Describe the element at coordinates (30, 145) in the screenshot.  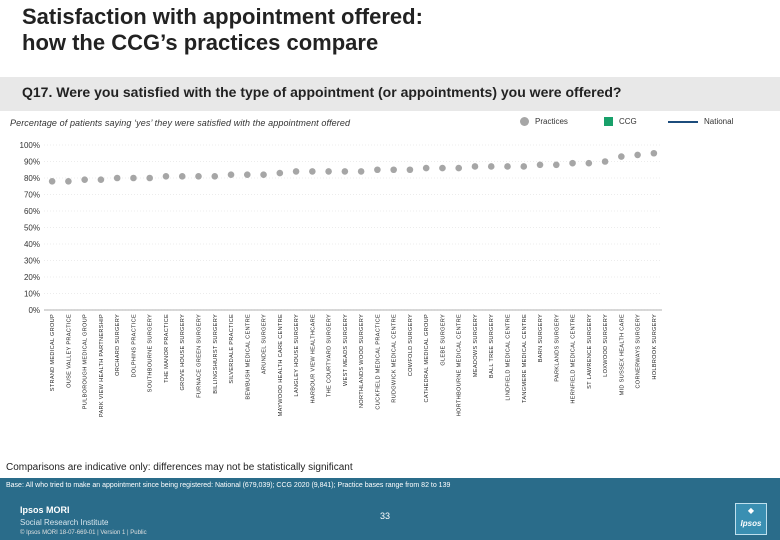
I see `y-tick-label: 100%` at that location.